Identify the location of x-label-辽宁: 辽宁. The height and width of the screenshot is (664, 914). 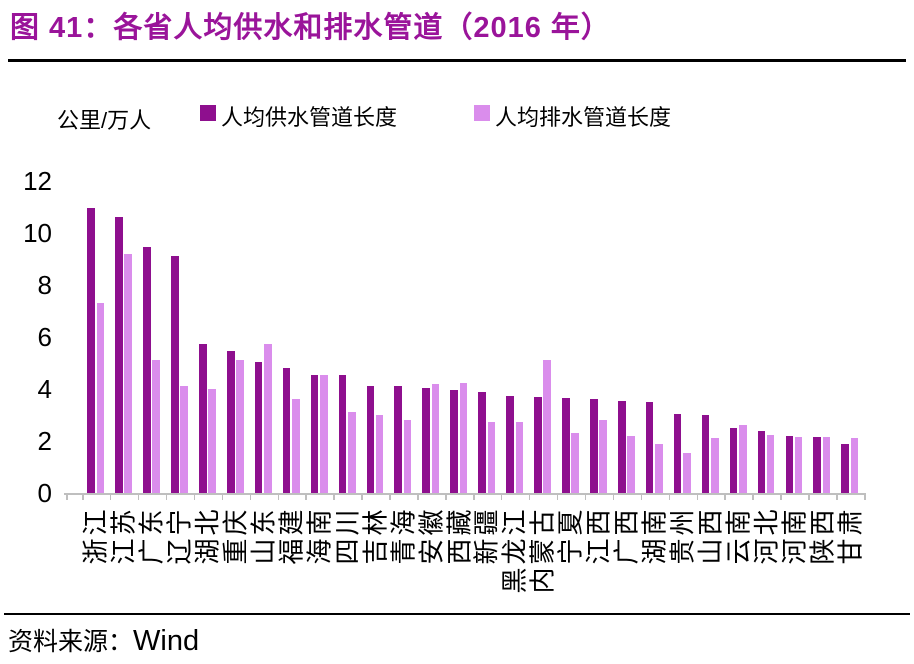
(179, 535).